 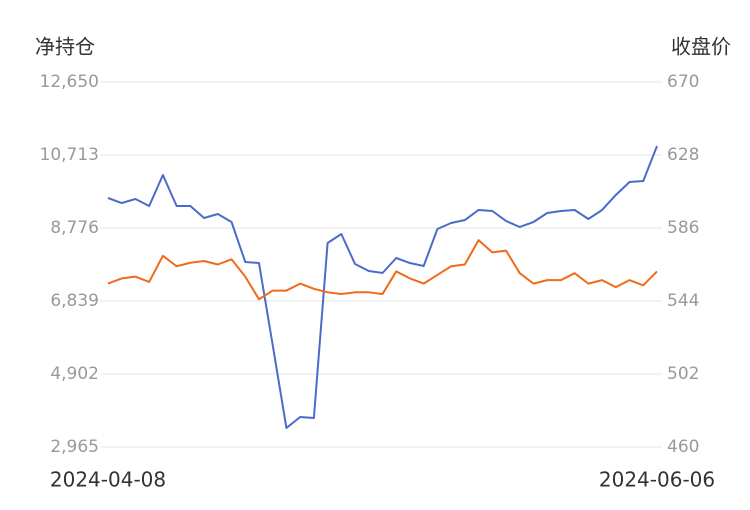 I want to click on y2-tick-label: 502, so click(x=683, y=374).